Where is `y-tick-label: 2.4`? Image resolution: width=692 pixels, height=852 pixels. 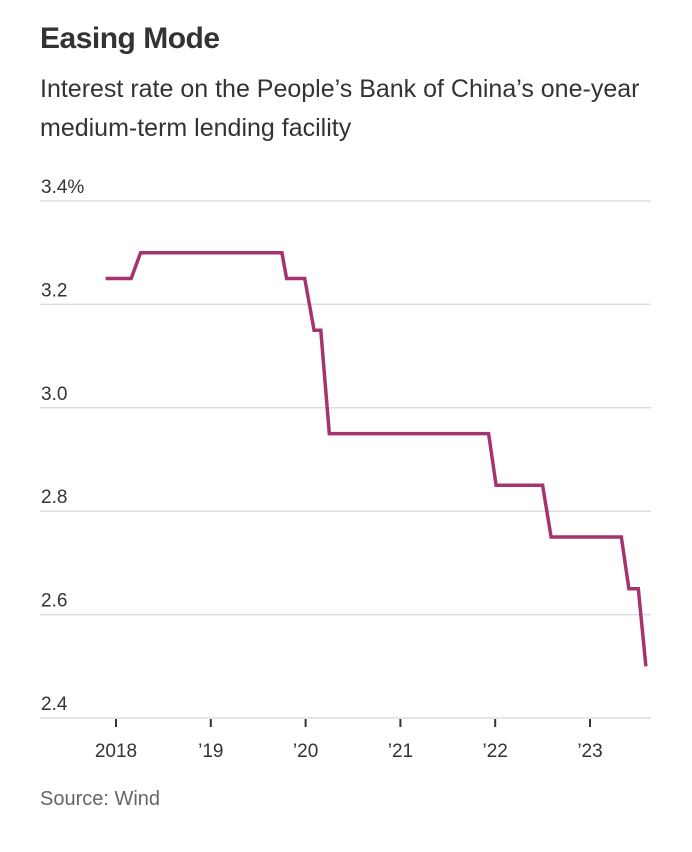
y-tick-label: 2.4 is located at coordinates (54, 704).